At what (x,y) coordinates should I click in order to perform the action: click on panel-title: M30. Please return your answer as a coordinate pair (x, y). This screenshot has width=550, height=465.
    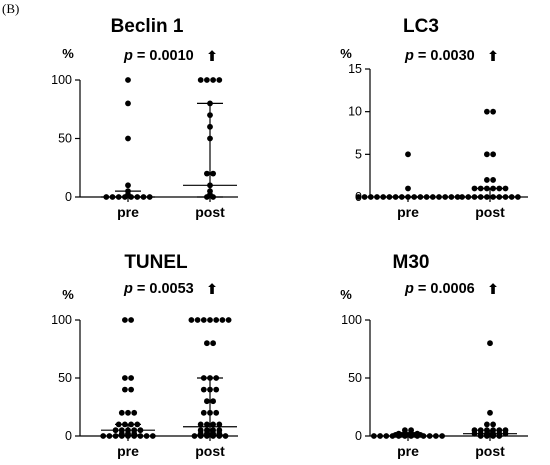
    Looking at the image, I should click on (411, 262).